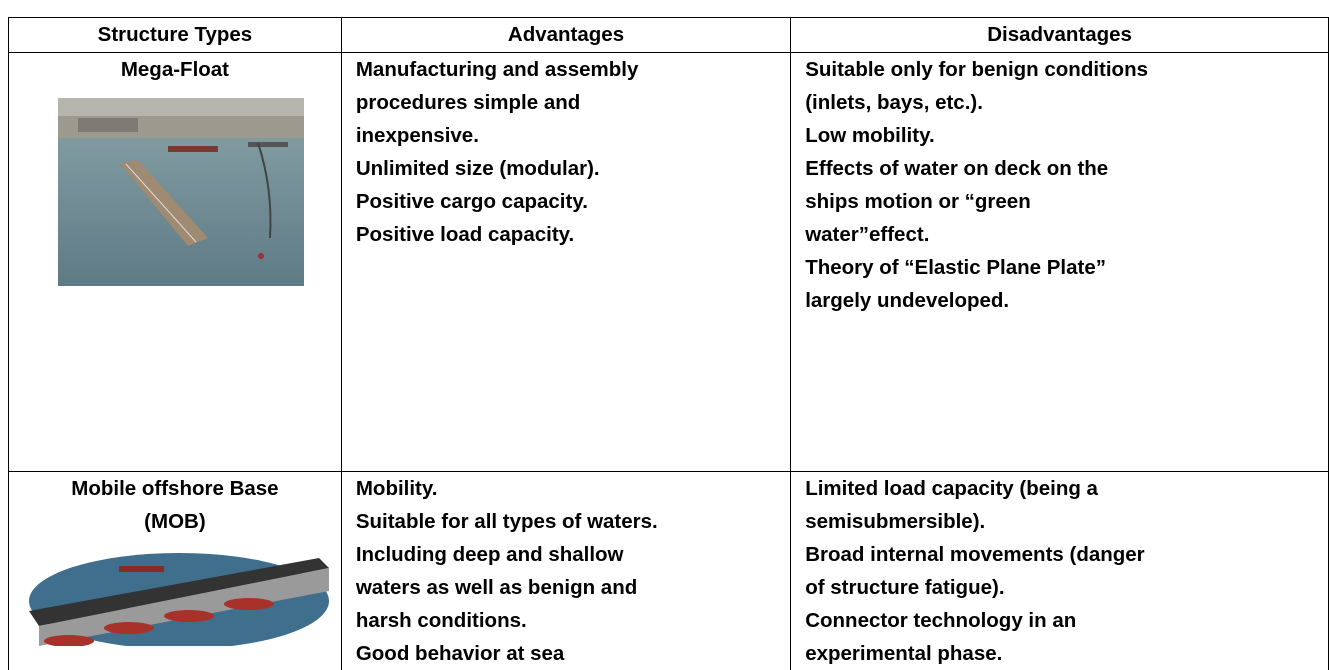 This screenshot has width=1329, height=670. I want to click on disadvantage-line: Theory of “Elastic Plane Plate”, so click(1066, 267).